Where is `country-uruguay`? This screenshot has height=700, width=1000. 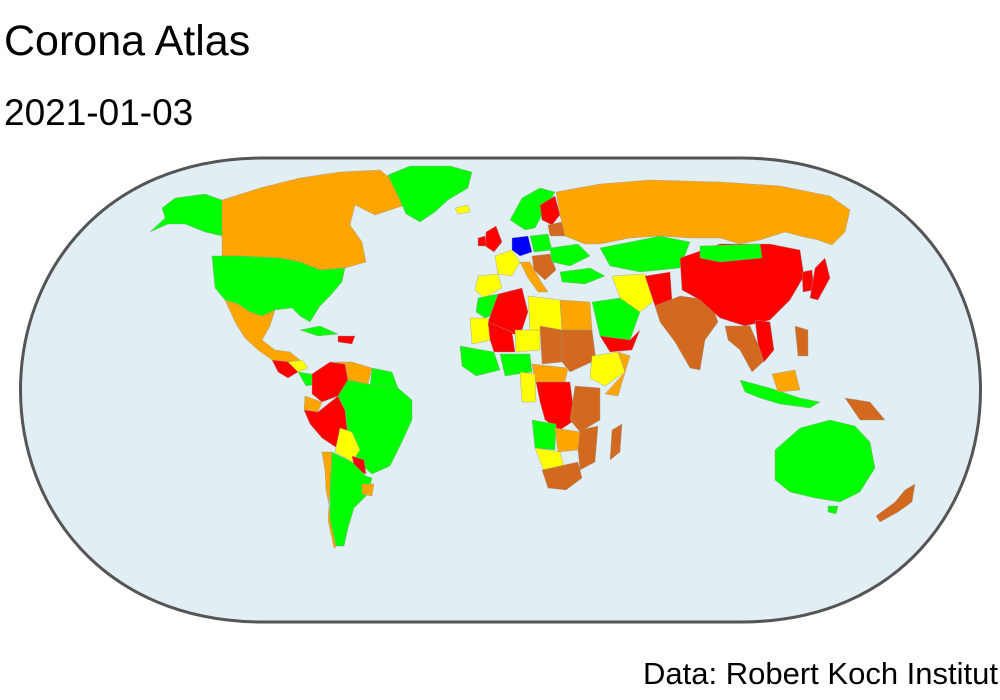
country-uruguay is located at coordinates (368, 490).